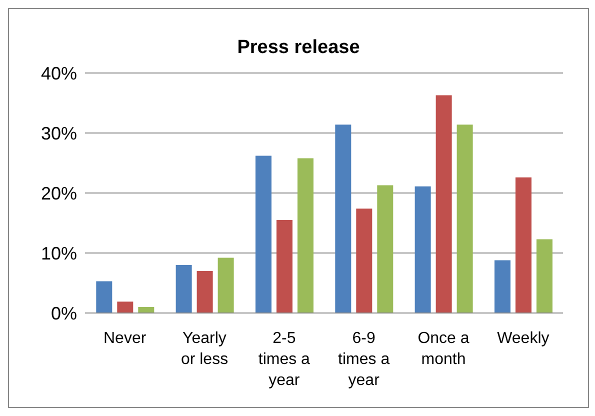 The height and width of the screenshot is (416, 595). What do you see at coordinates (364, 359) in the screenshot?
I see `x-tick-label: 6-9 times a year` at bounding box center [364, 359].